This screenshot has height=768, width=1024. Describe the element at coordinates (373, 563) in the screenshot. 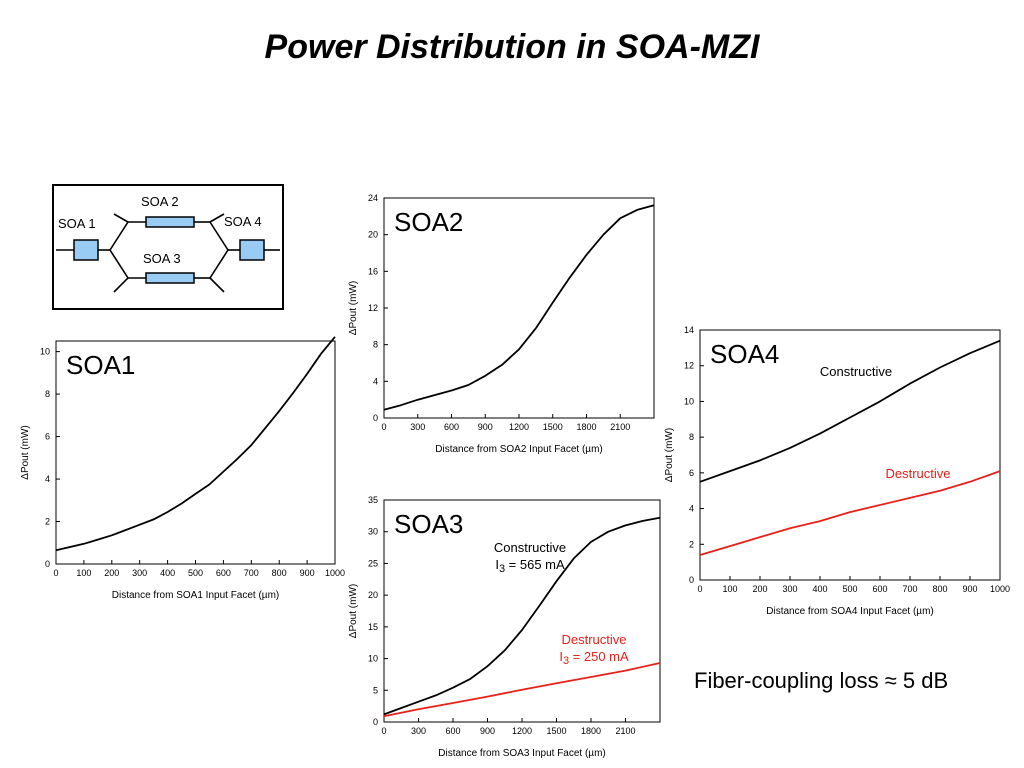

I see `y-tick-label: 25` at that location.